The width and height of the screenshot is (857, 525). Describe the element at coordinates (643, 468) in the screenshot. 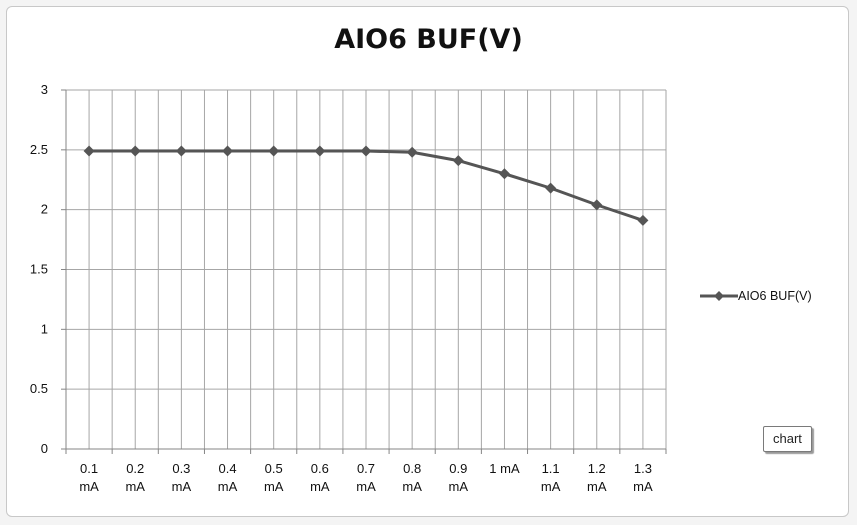

I see `x-tick-label-line: 1.3` at that location.